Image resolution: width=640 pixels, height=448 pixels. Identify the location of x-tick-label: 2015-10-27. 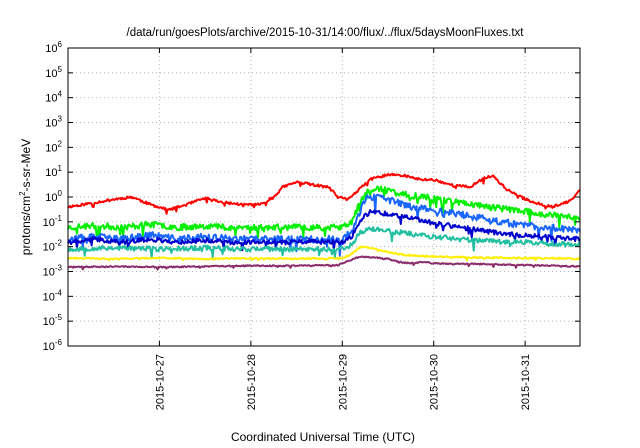
(160, 382).